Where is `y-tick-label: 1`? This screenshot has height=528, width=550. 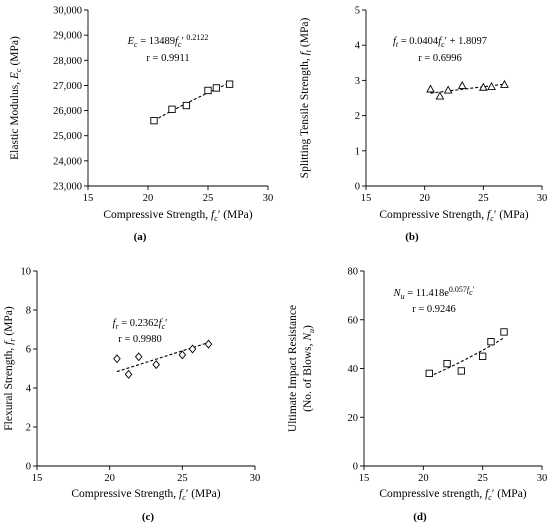 y-tick-label: 1 is located at coordinates (357, 151).